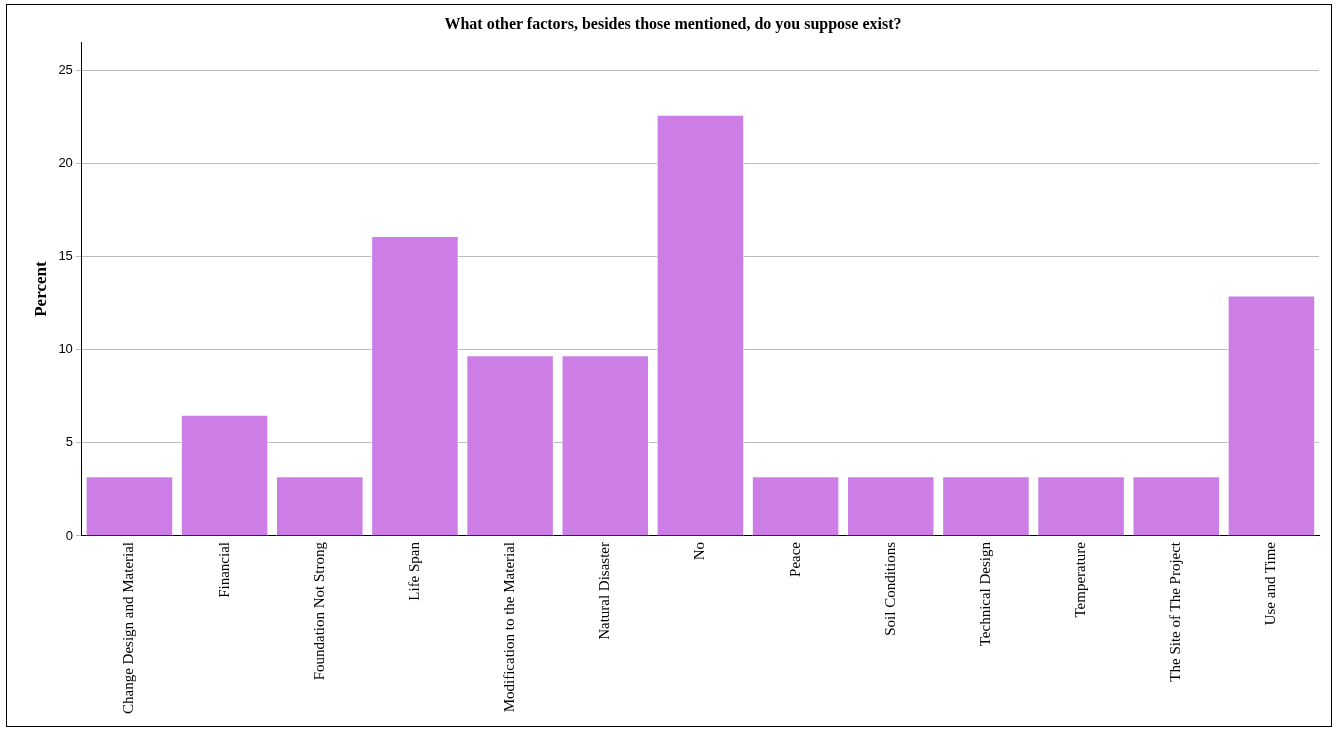  Describe the element at coordinates (69, 442) in the screenshot. I see `y-tick-label: 5` at that location.